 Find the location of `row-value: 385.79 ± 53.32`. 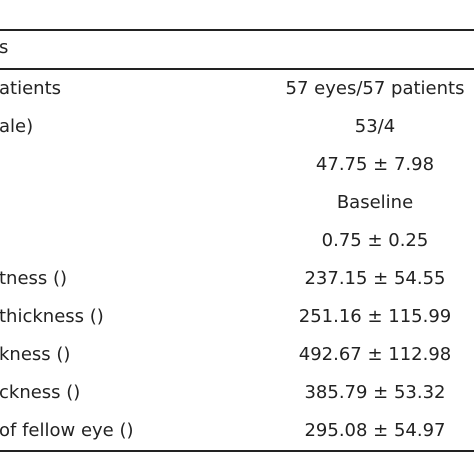

row-value: 385.79 ± 53.32 is located at coordinates (375, 392).